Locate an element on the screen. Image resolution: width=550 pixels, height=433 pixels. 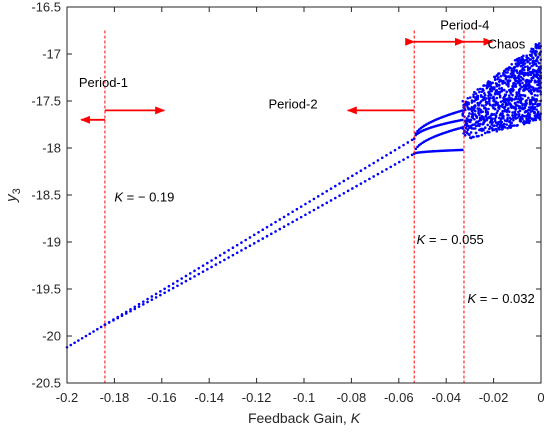
x-tick-label: -0.18 is located at coordinates (115, 397).